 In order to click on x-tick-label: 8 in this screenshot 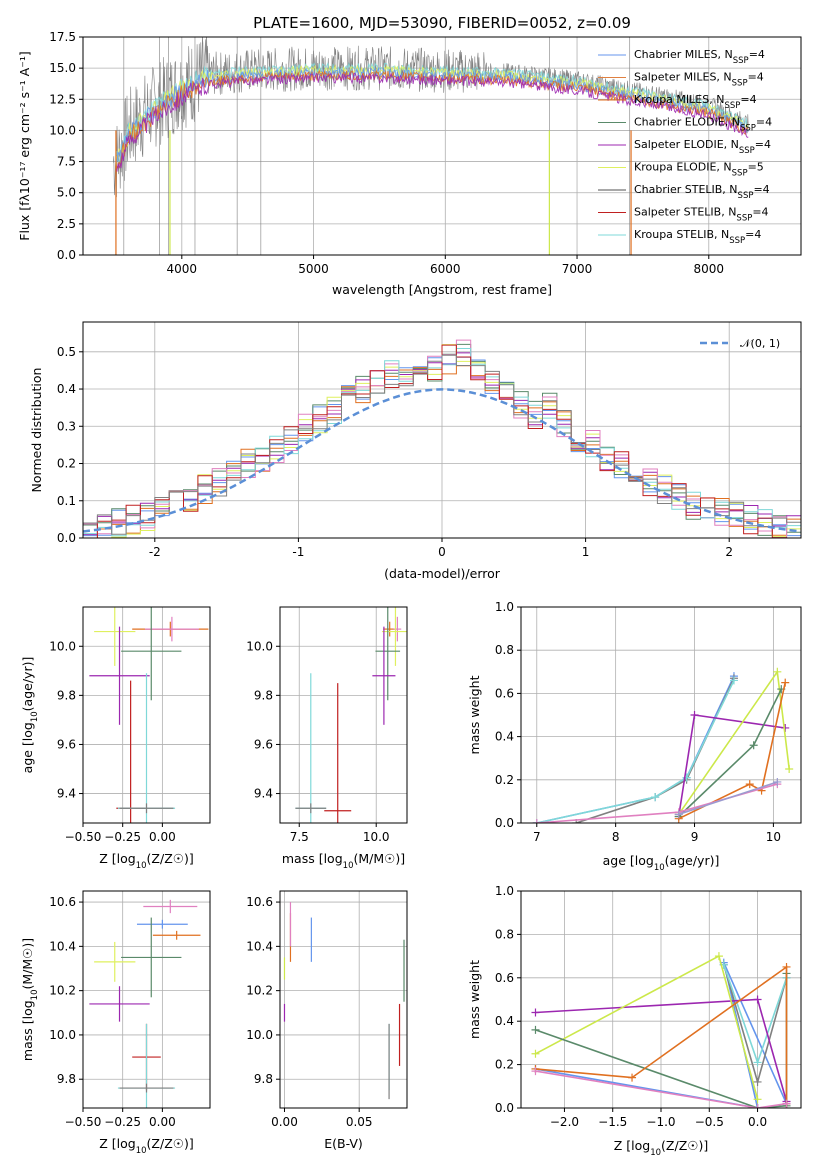, I will do `click(616, 837)`.